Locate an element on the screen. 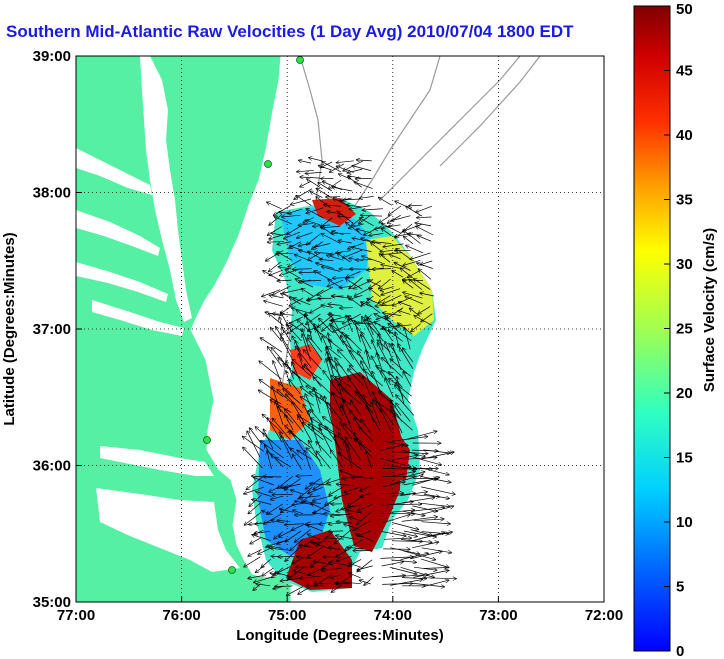 The image size is (724, 659). x-tick-label: 74:00 is located at coordinates (393, 615).